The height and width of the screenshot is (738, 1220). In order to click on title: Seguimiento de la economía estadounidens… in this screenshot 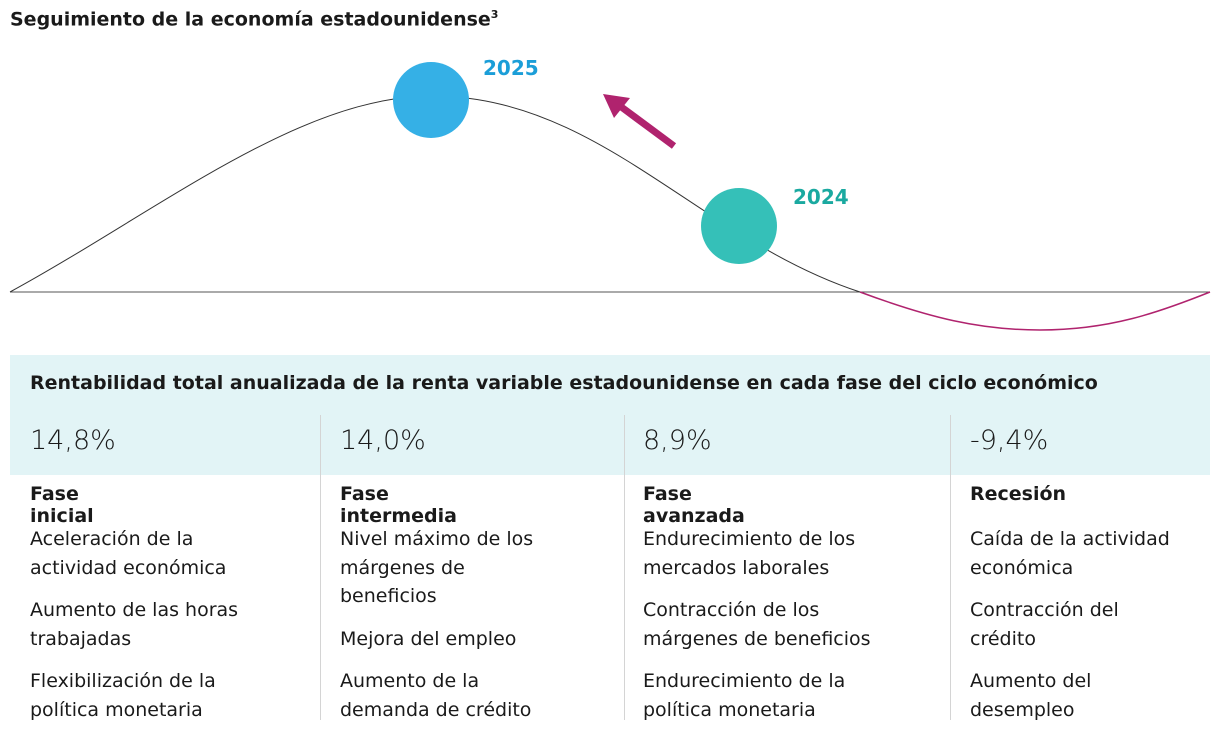, I will do `click(254, 19)`.